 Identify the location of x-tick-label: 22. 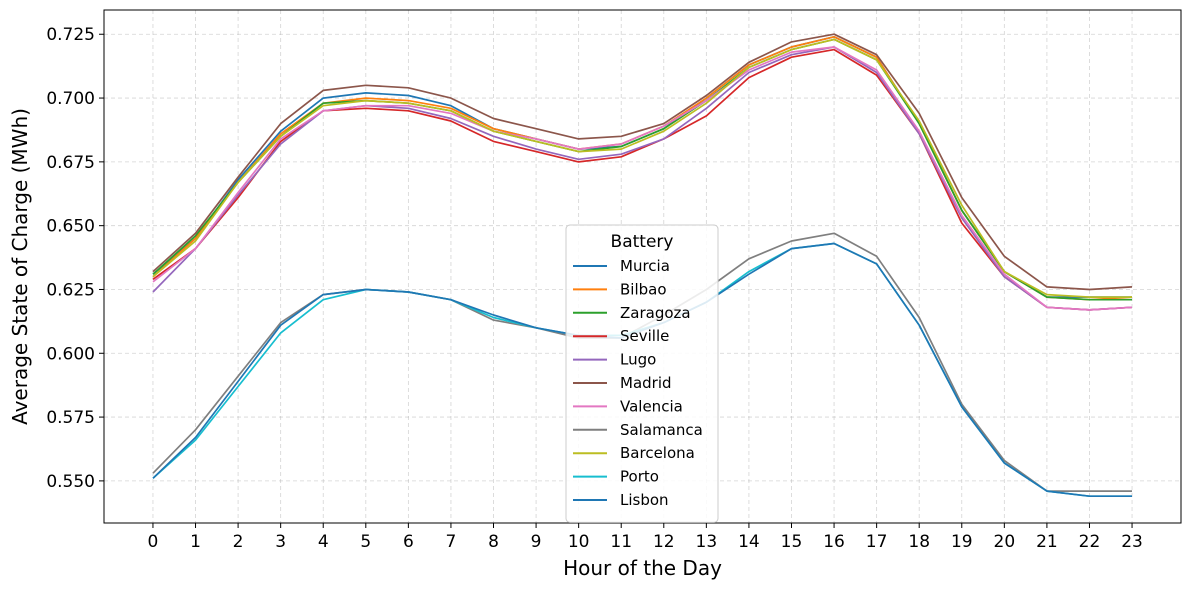
(1090, 542).